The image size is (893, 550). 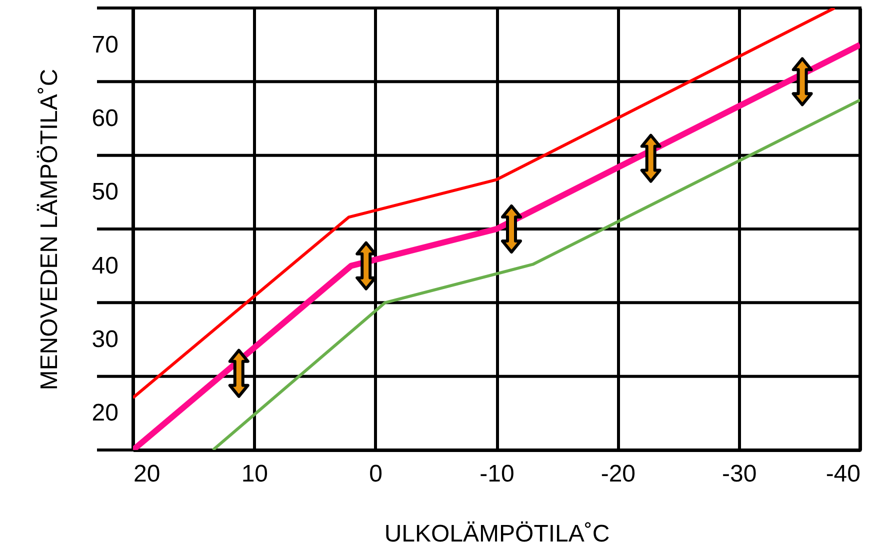 I want to click on x-tick-label: -20, so click(x=618, y=474).